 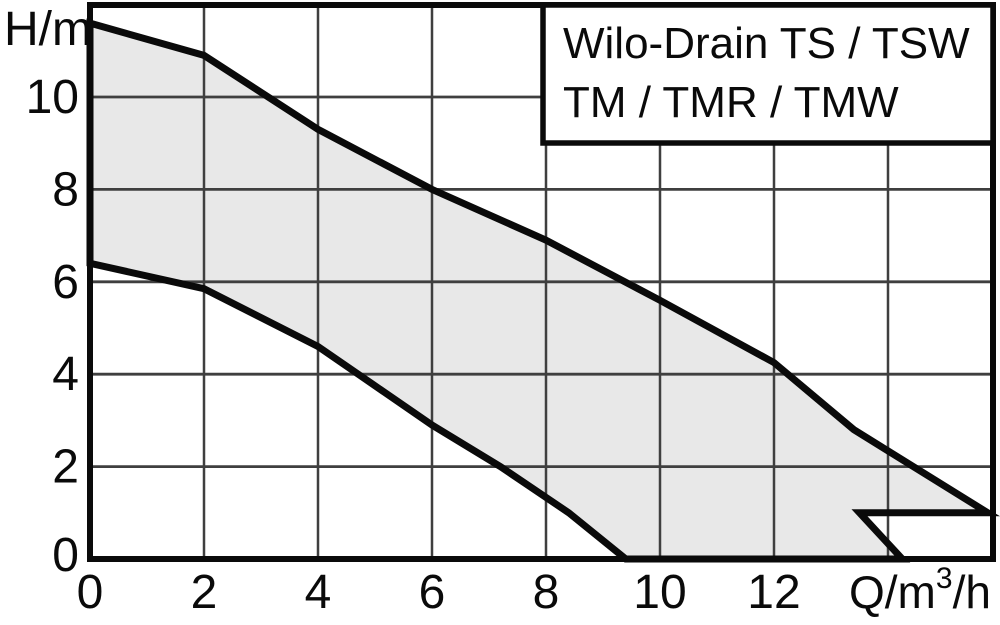 What do you see at coordinates (773, 592) in the screenshot?
I see `x-tick-label: 12` at bounding box center [773, 592].